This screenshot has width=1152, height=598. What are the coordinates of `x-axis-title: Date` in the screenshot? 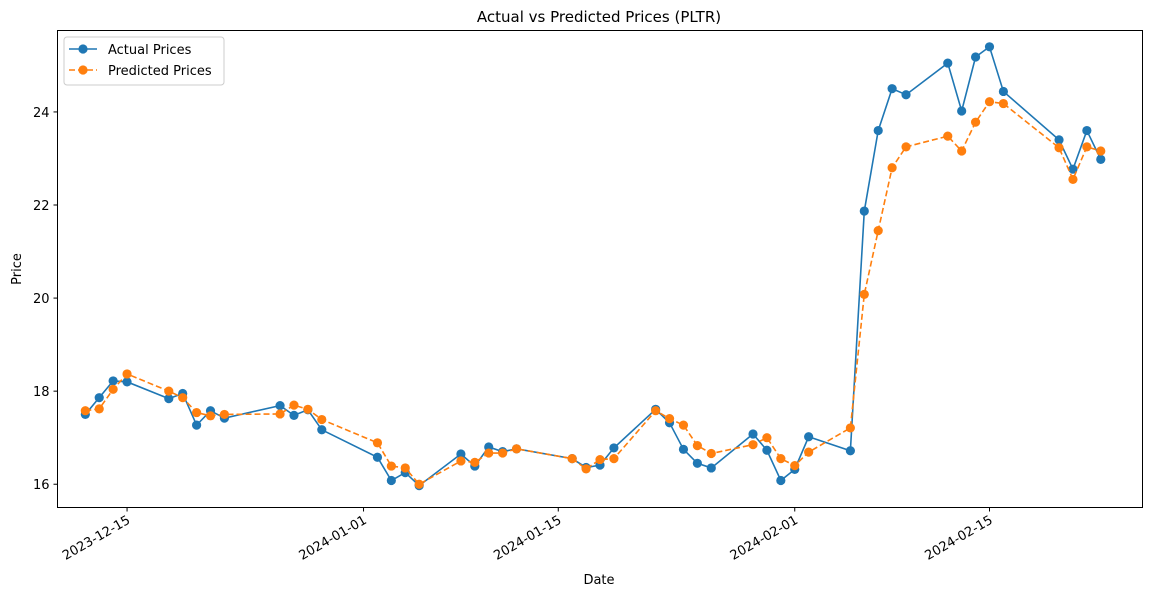 It's located at (598, 580).